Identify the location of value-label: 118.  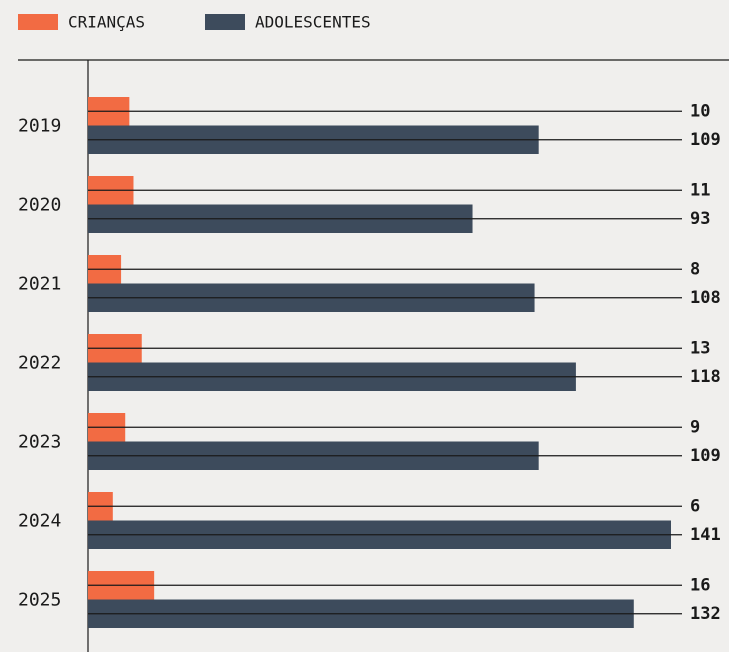
(705, 377).